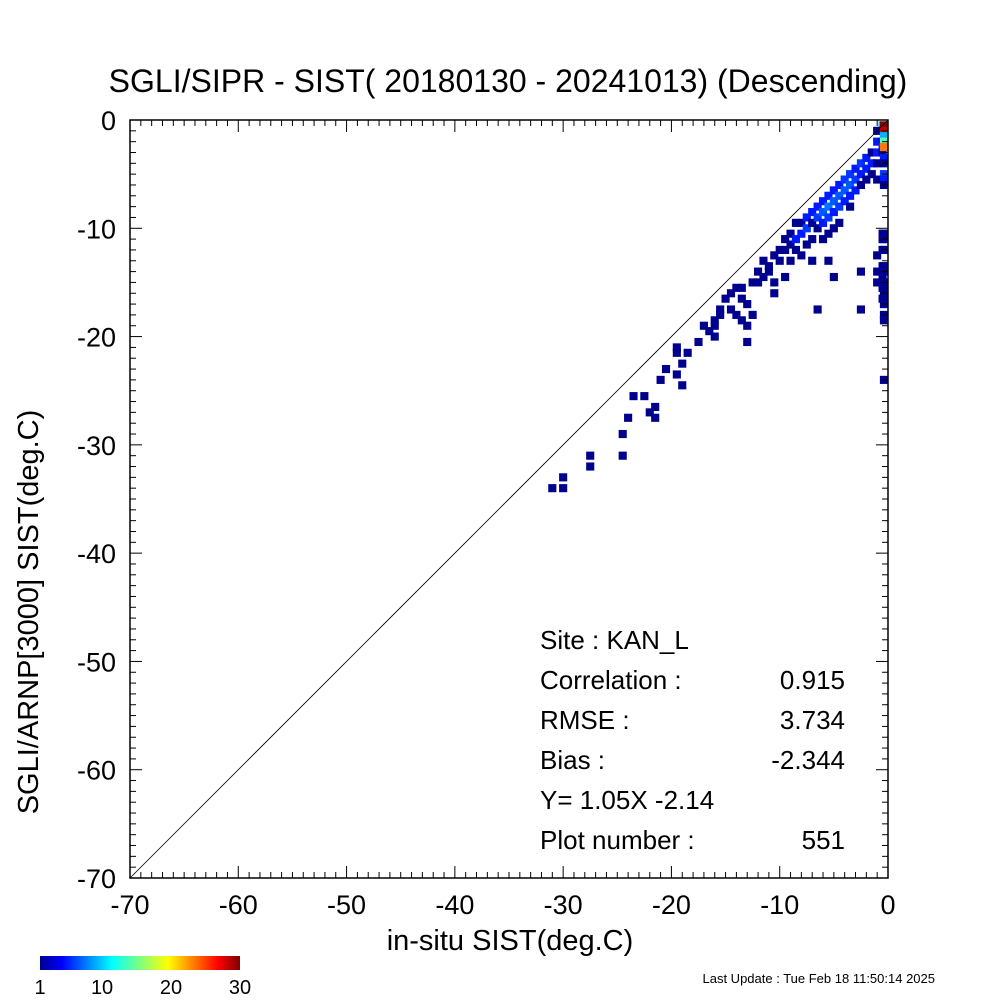 Image resolution: width=1000 pixels, height=1000 pixels. Describe the element at coordinates (779, 905) in the screenshot. I see `x-tick-label: -10` at that location.